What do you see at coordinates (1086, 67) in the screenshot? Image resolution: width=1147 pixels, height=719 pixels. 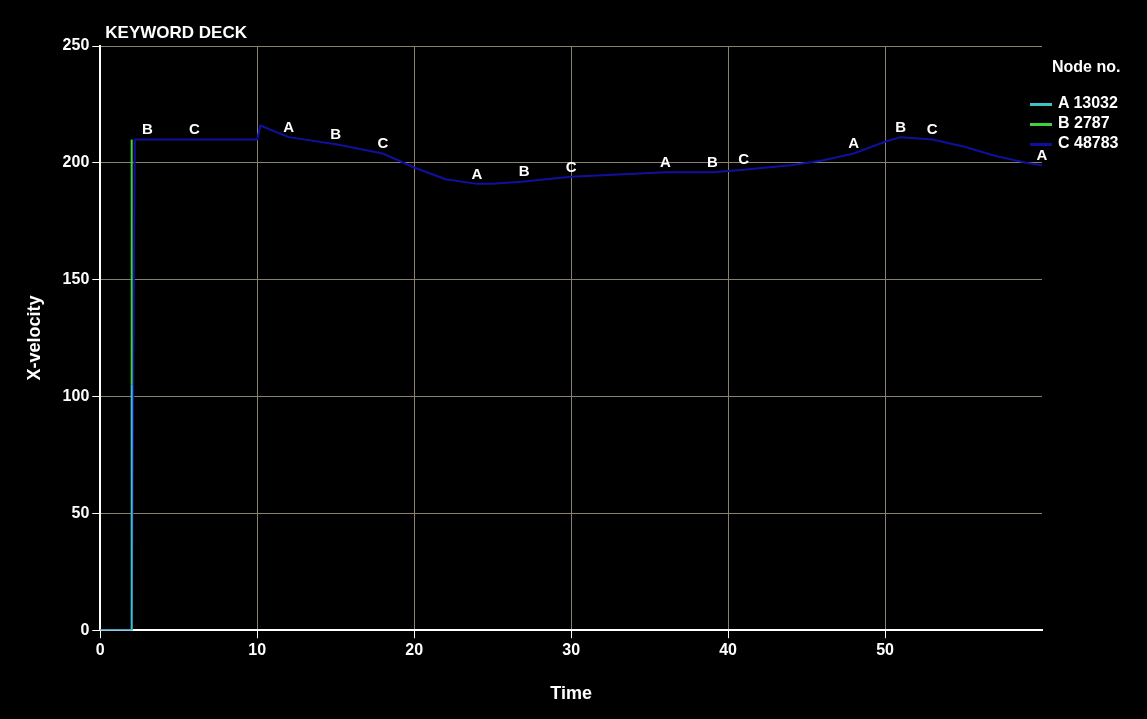 I see `legend-title: Node no.` at bounding box center [1086, 67].